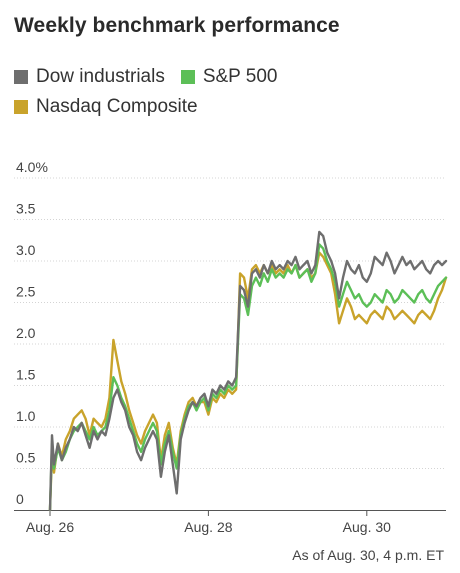 This screenshot has width=460, height=573. I want to click on y-tick-label-7: 3.5, so click(26, 209).